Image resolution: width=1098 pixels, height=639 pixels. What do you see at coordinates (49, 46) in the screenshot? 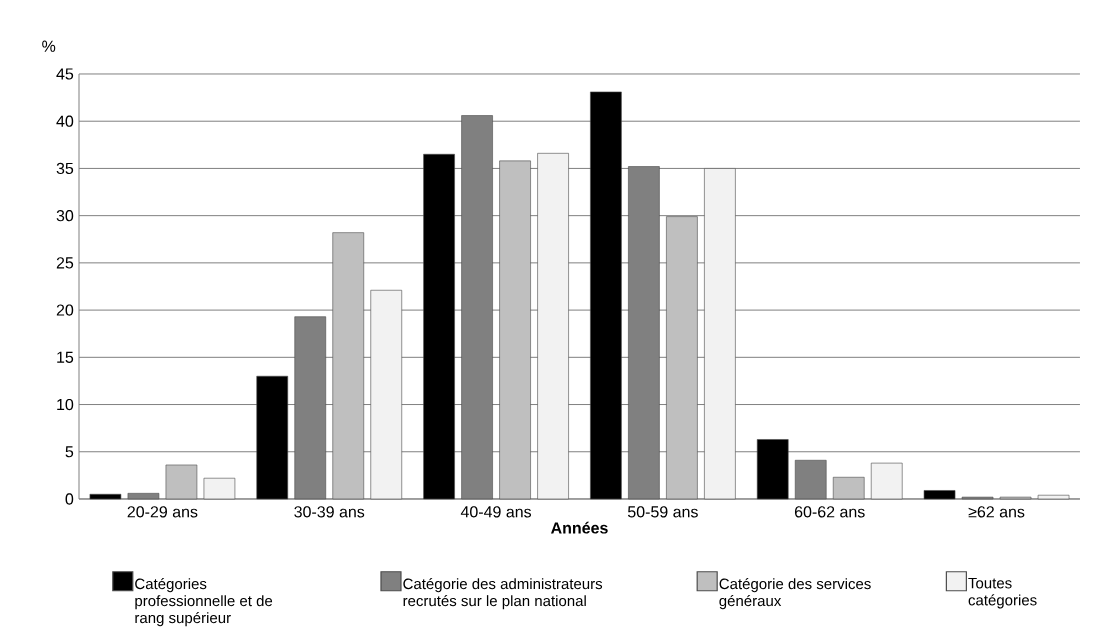
I see `y-axis-title: %` at bounding box center [49, 46].